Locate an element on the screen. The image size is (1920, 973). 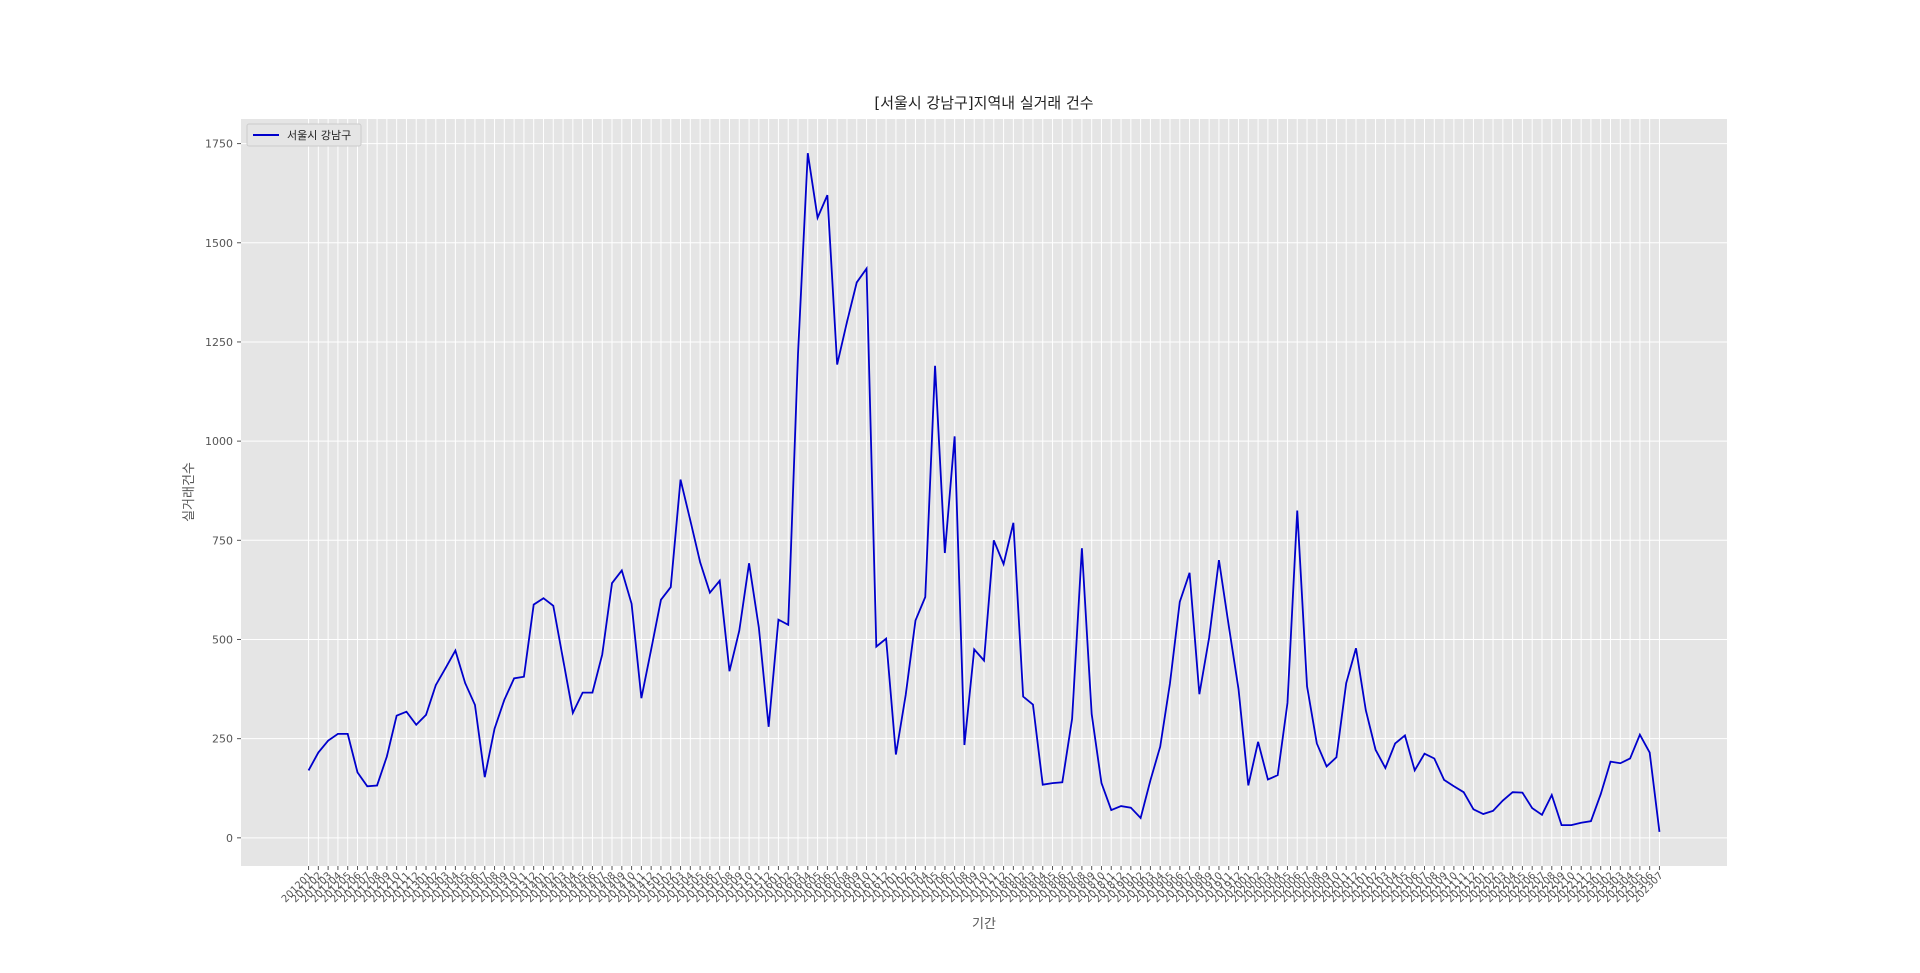
y-axis-label: 실거래건수 is located at coordinates (189, 492).